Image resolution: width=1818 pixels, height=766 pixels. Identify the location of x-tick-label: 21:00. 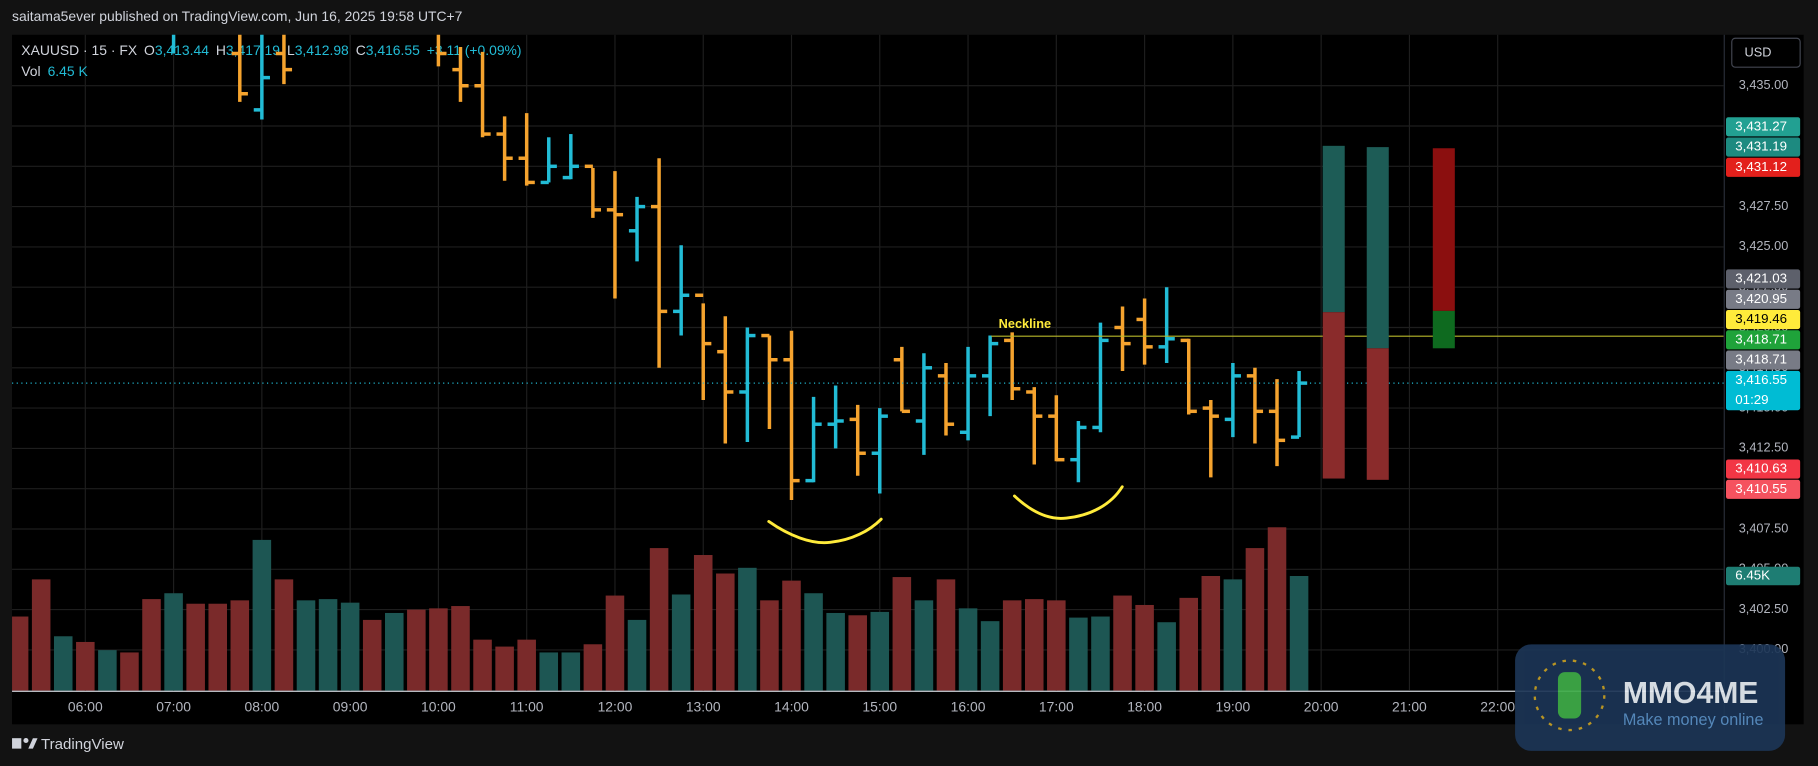
(1409, 707).